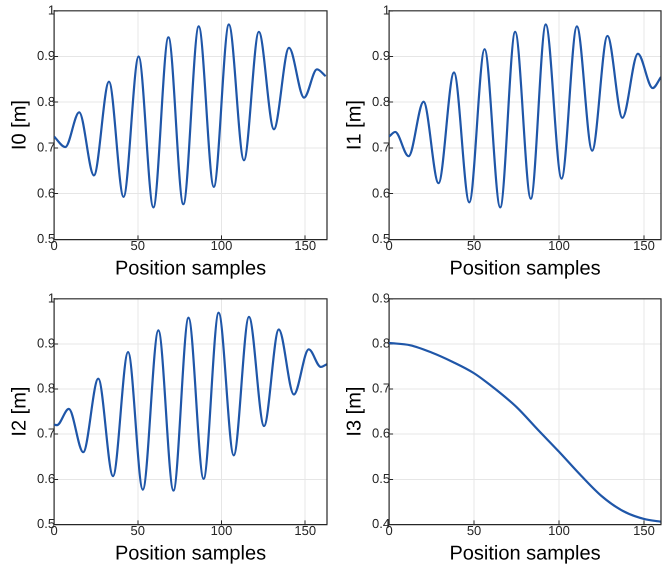  What do you see at coordinates (355, 125) in the screenshot?
I see `y-axis-title: I1 [m]` at bounding box center [355, 125].